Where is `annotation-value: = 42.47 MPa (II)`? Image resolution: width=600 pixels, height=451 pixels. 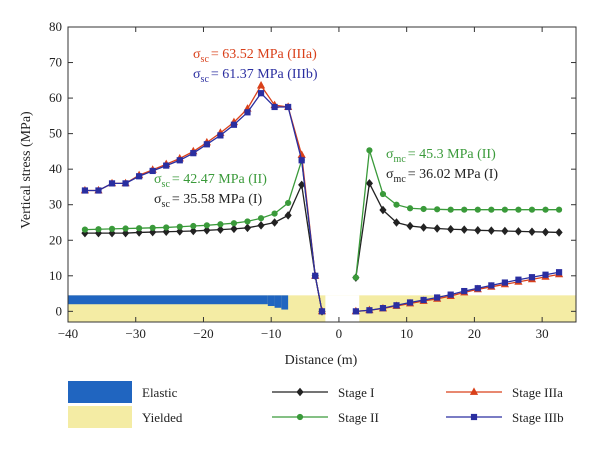
annotation-value: = 42.47 MPa (II) is located at coordinates (219, 179).